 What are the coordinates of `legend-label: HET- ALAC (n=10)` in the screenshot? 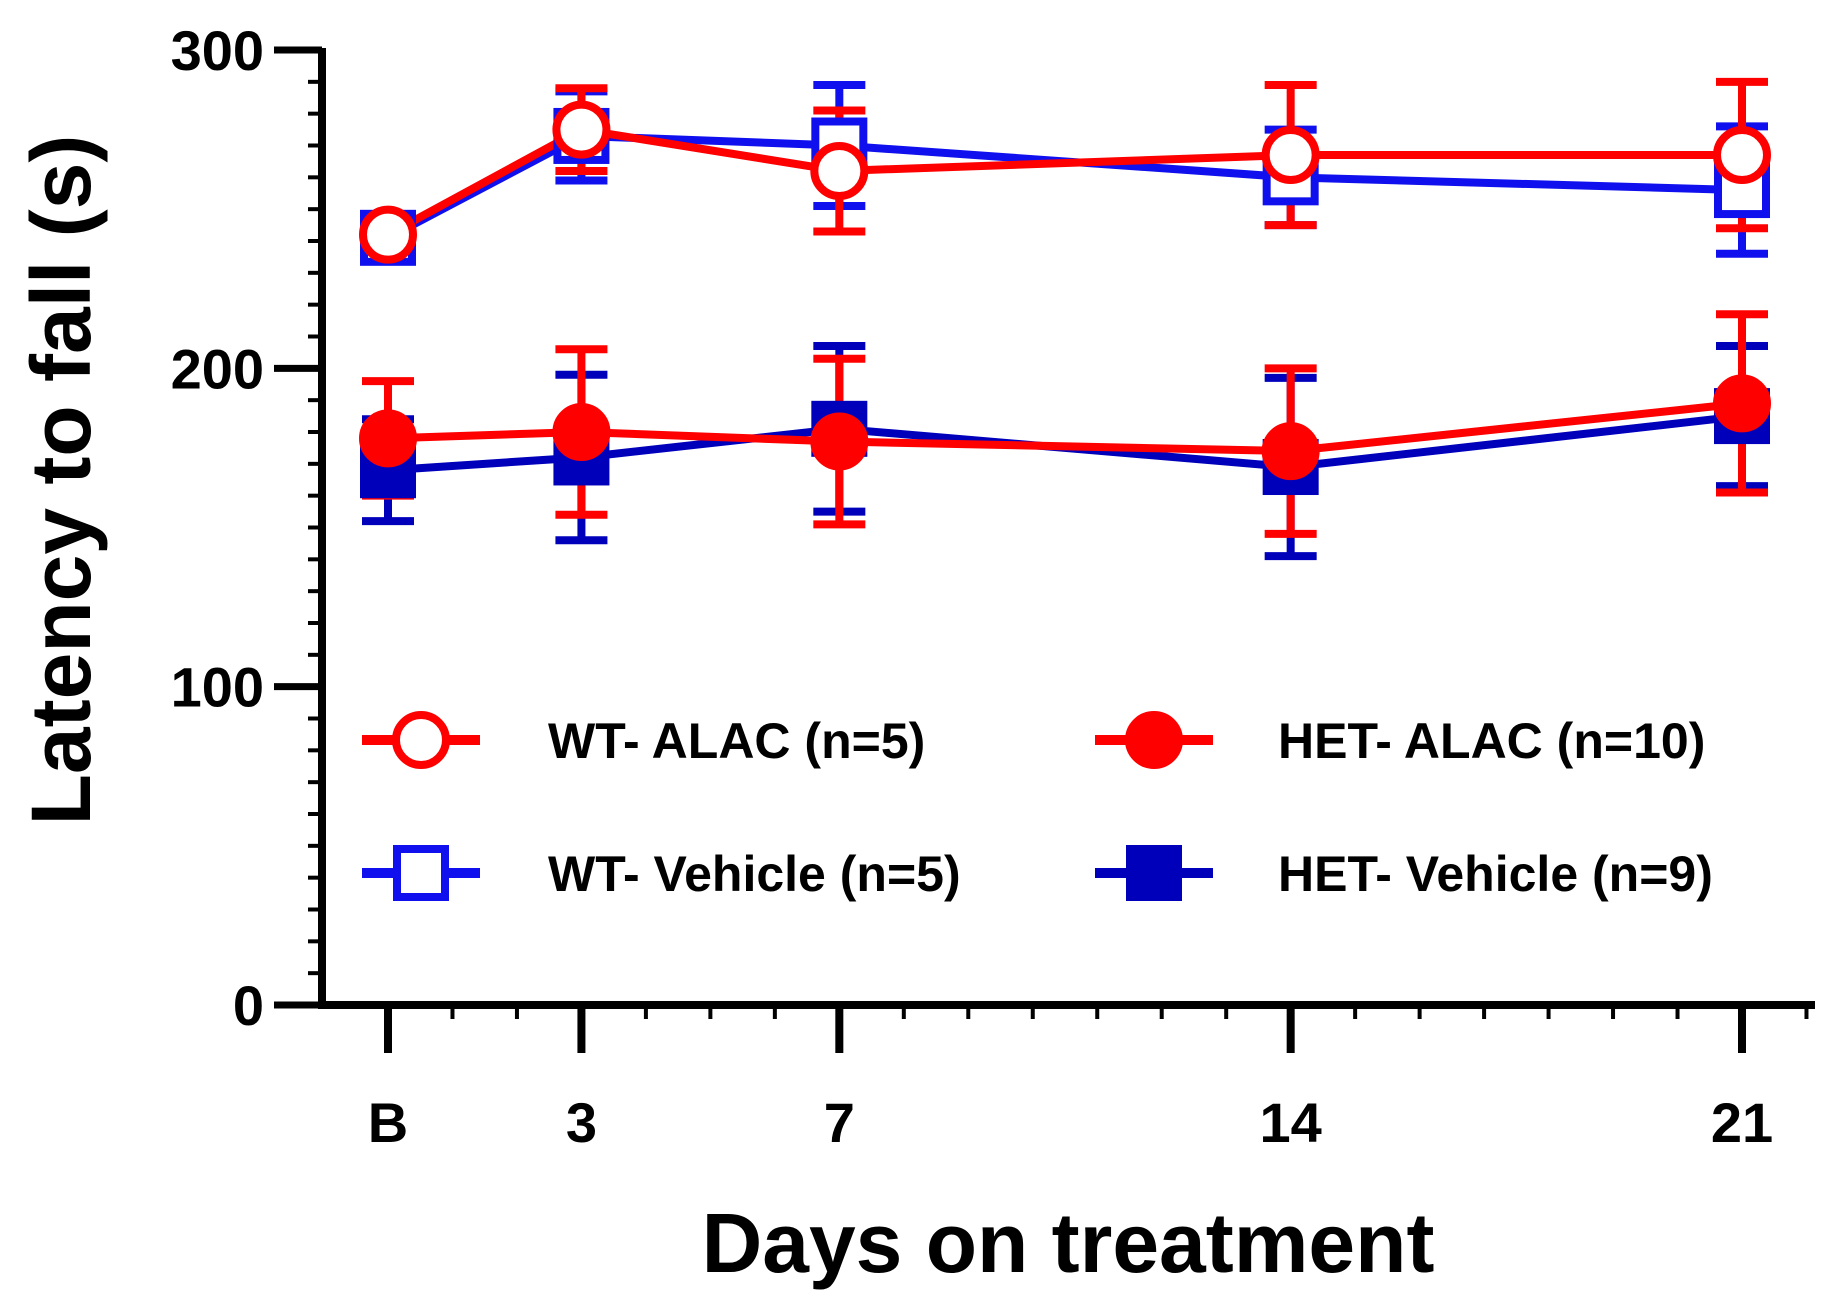 It's located at (1491, 741).